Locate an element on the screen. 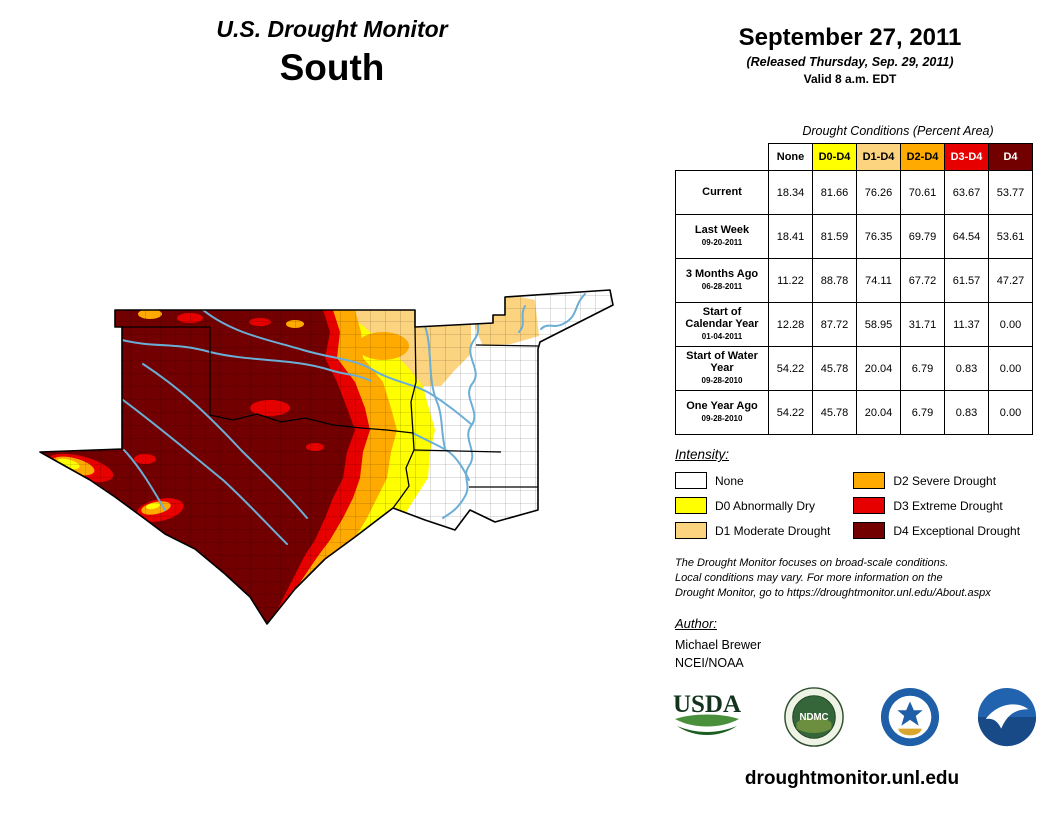 The width and height of the screenshot is (1056, 816). legend-item-none: None is located at coordinates (760, 480).